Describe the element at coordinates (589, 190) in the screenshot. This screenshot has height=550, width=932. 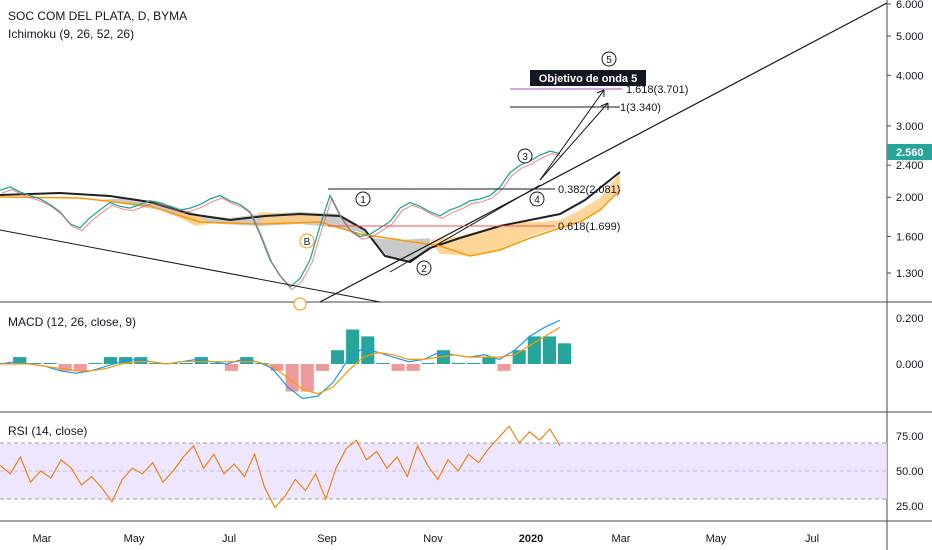
I see `fib-0382-label: 0.382(2.081)` at that location.